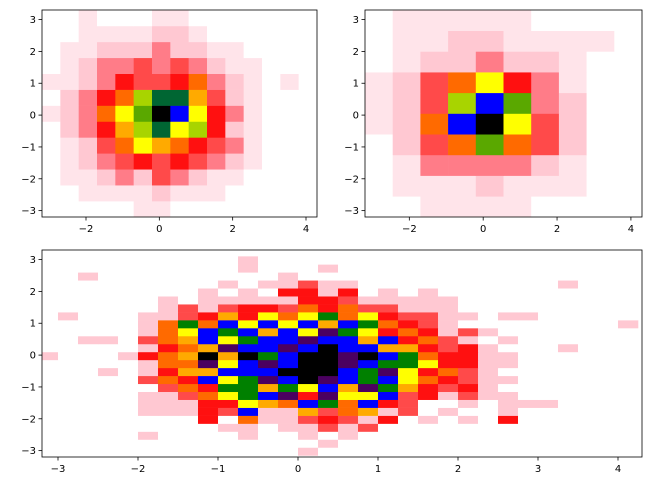 This screenshot has height=491, width=651. Describe the element at coordinates (298, 469) in the screenshot. I see `x-tick-label: 0` at that location.